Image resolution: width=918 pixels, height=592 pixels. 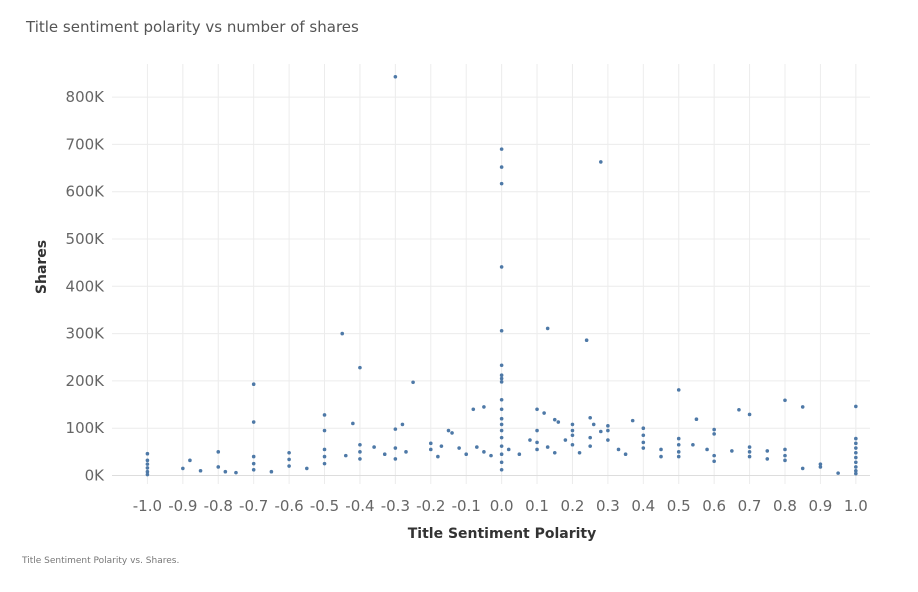 What do you see at coordinates (537, 506) in the screenshot?
I see `x-tick-label: 0.1` at bounding box center [537, 506].